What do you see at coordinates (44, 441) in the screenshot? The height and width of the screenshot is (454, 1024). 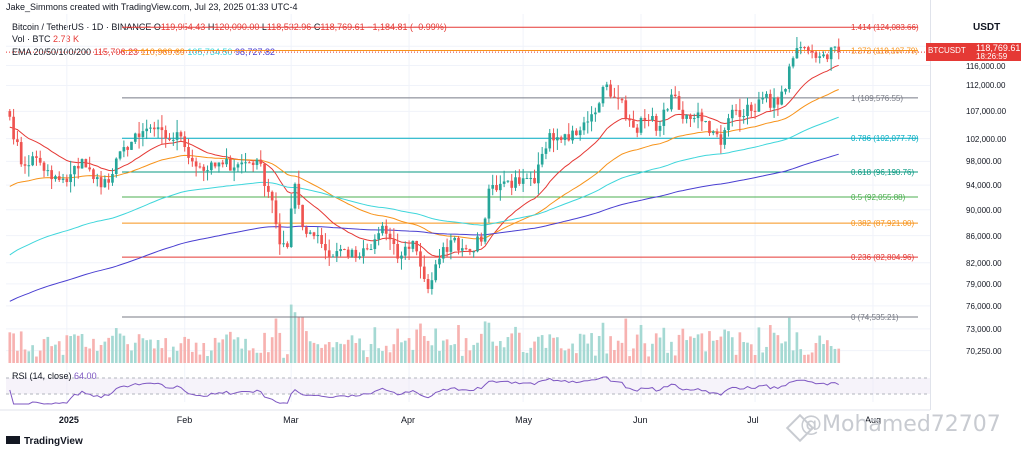 I see `tradingview-brand: TradingView` at bounding box center [44, 441].